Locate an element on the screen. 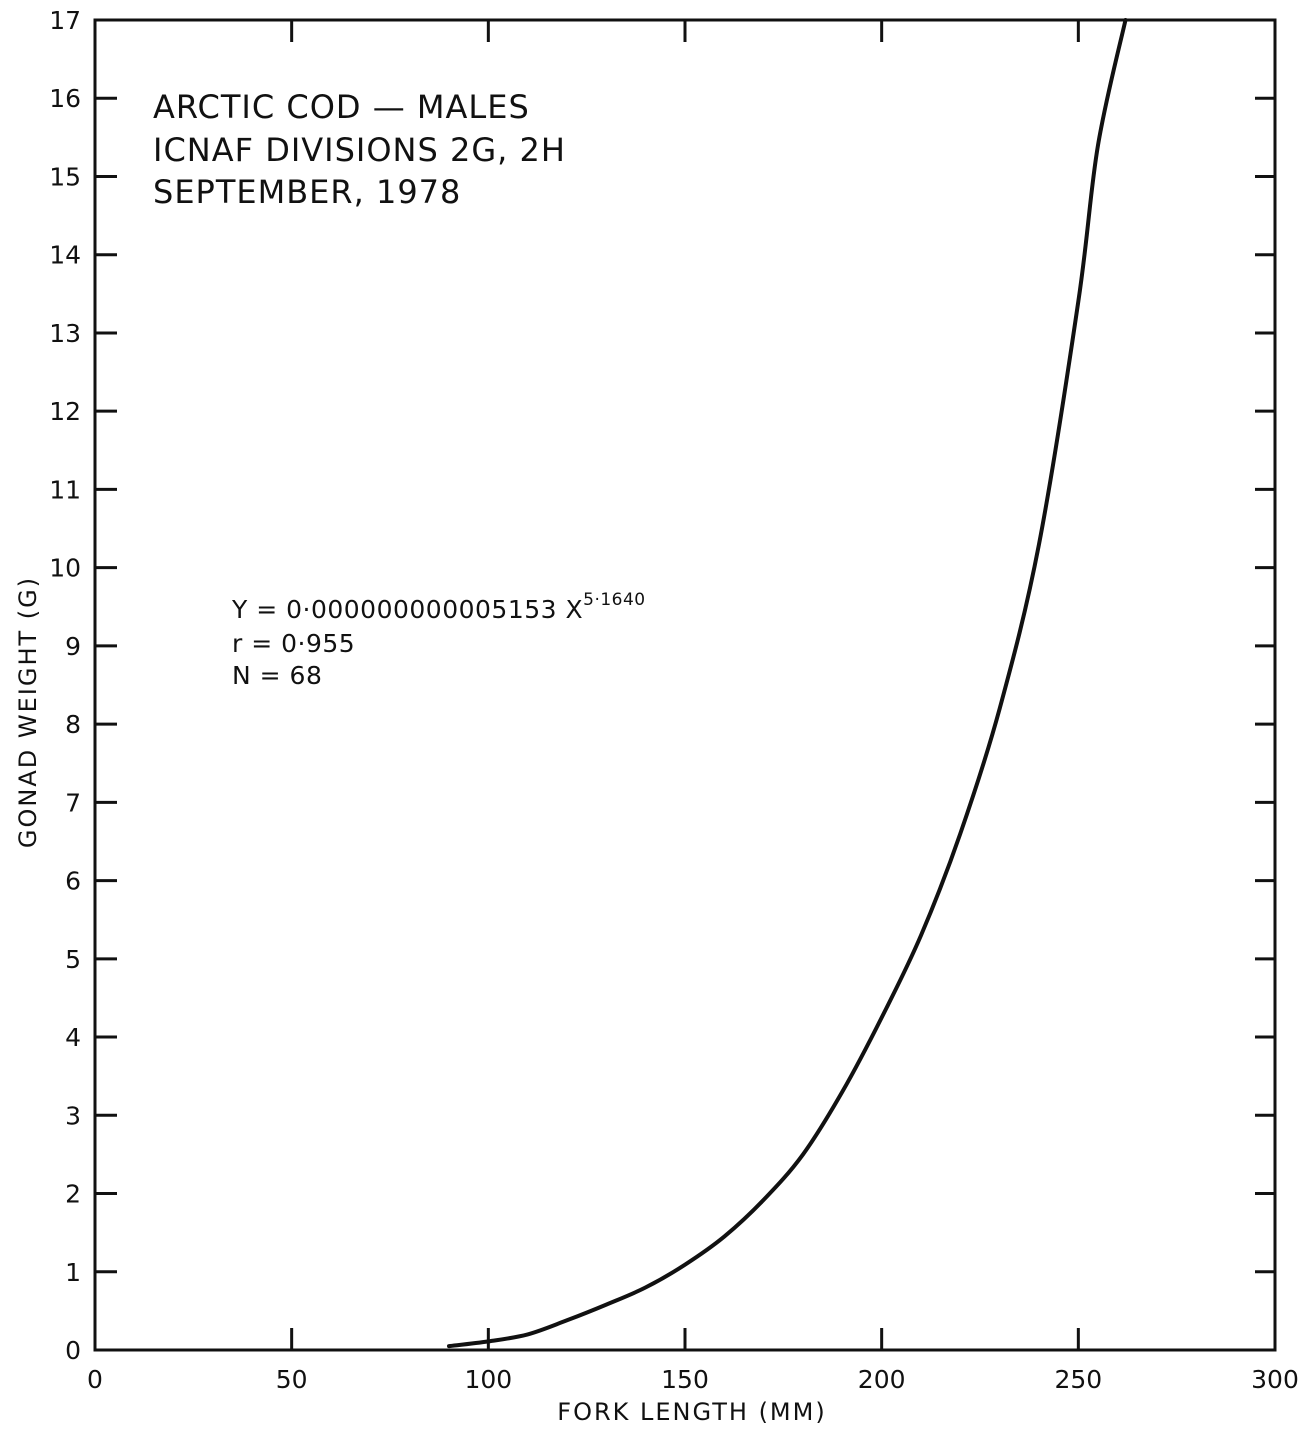  x-tick-label: 150 is located at coordinates (685, 1379).